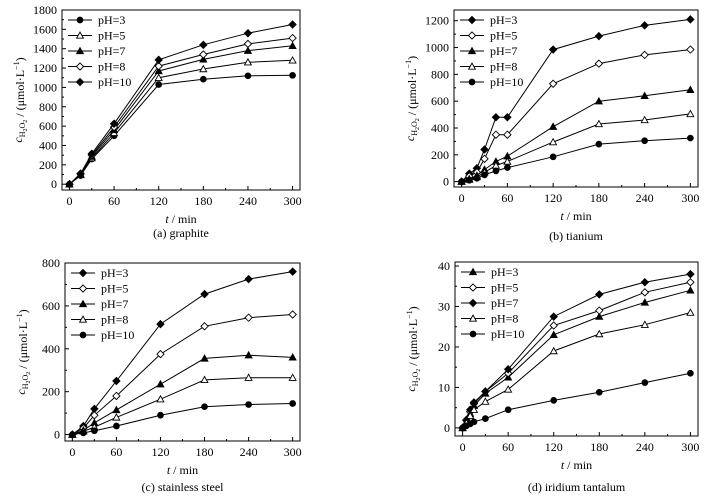  I want to click on x-tick-label: 240, so click(645, 198).